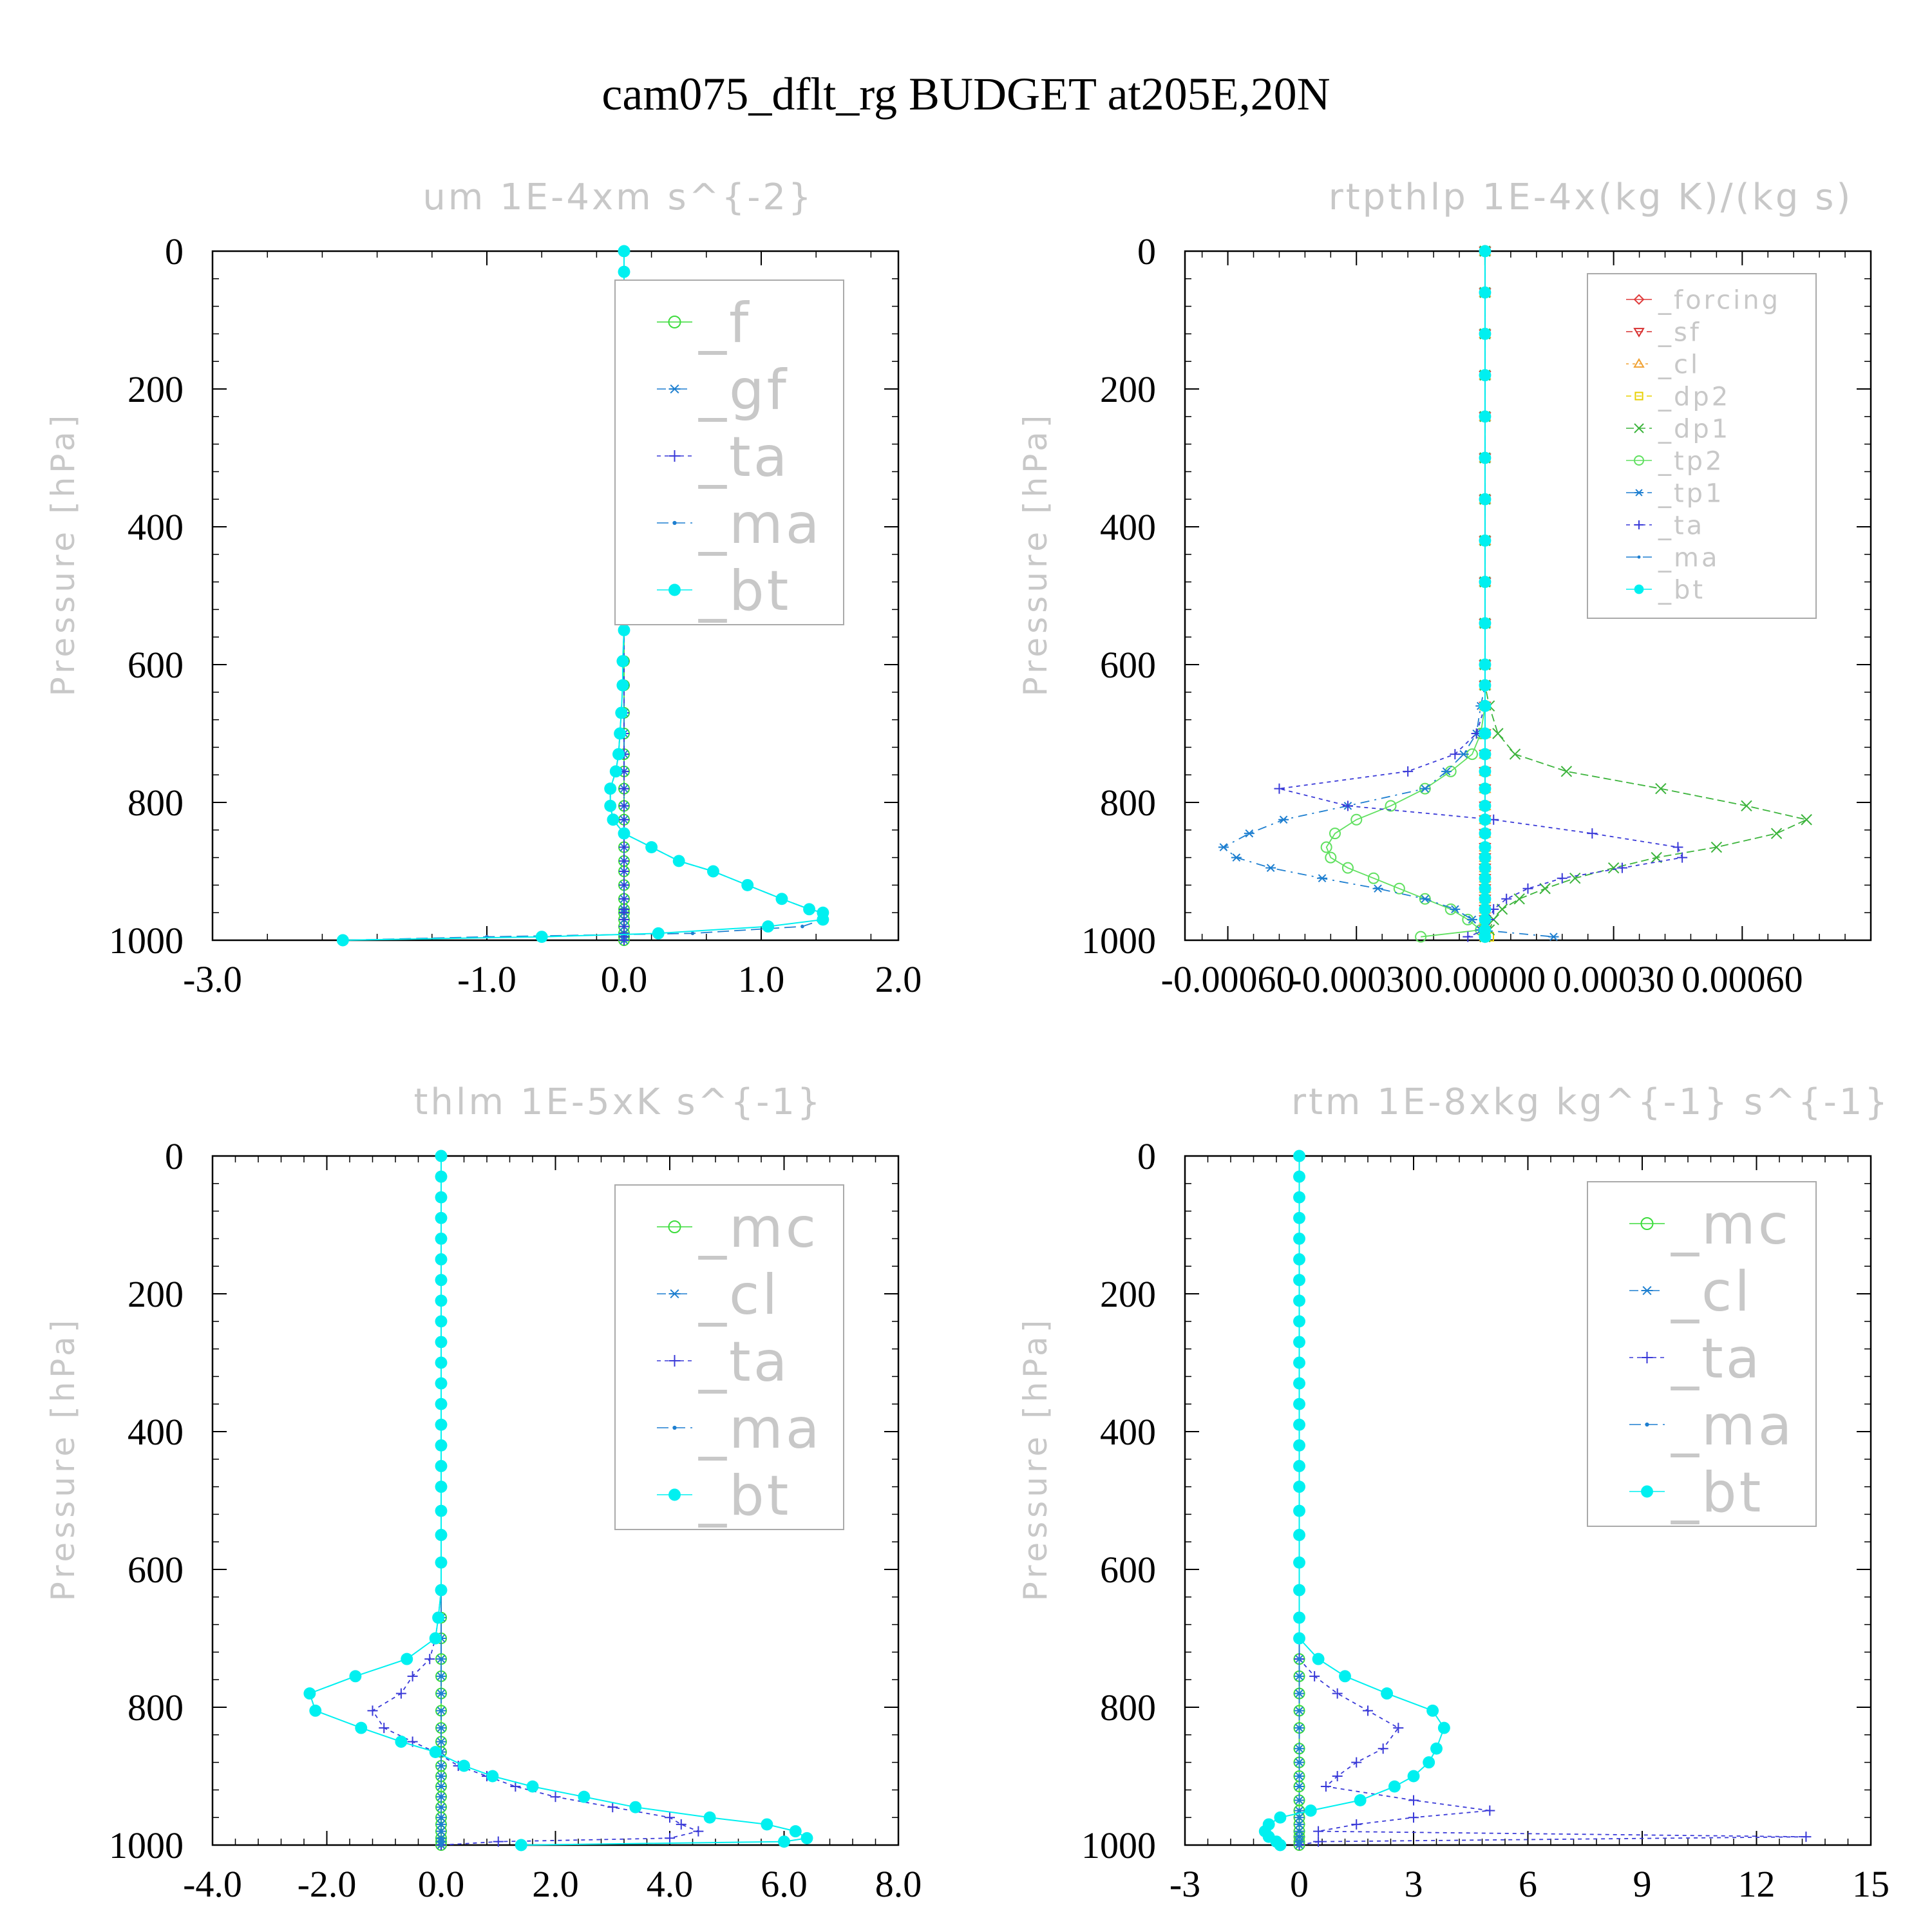  I want to click on series-tp1, so click(1388, 594).